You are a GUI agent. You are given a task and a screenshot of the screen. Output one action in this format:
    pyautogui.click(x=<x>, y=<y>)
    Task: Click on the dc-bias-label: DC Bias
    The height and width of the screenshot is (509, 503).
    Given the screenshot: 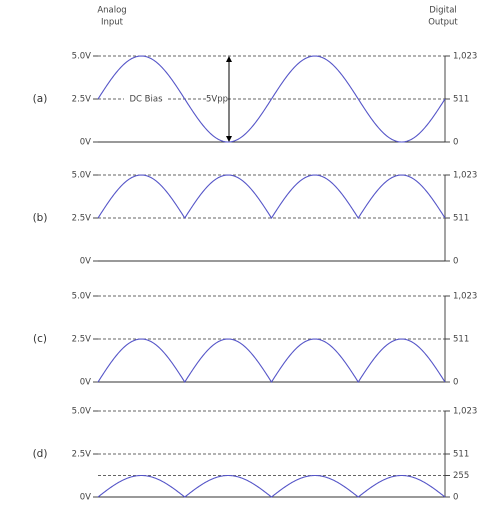 What is the action you would take?
    pyautogui.click(x=146, y=100)
    